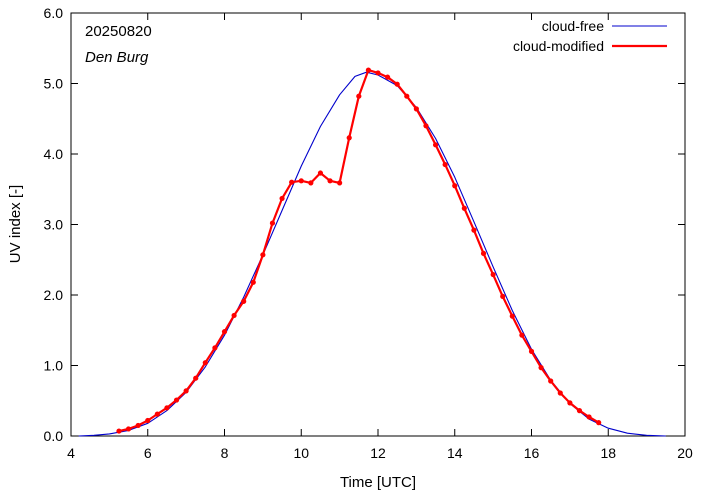 The image size is (702, 497). What do you see at coordinates (148, 453) in the screenshot?
I see `x-tick-label: 6` at bounding box center [148, 453].